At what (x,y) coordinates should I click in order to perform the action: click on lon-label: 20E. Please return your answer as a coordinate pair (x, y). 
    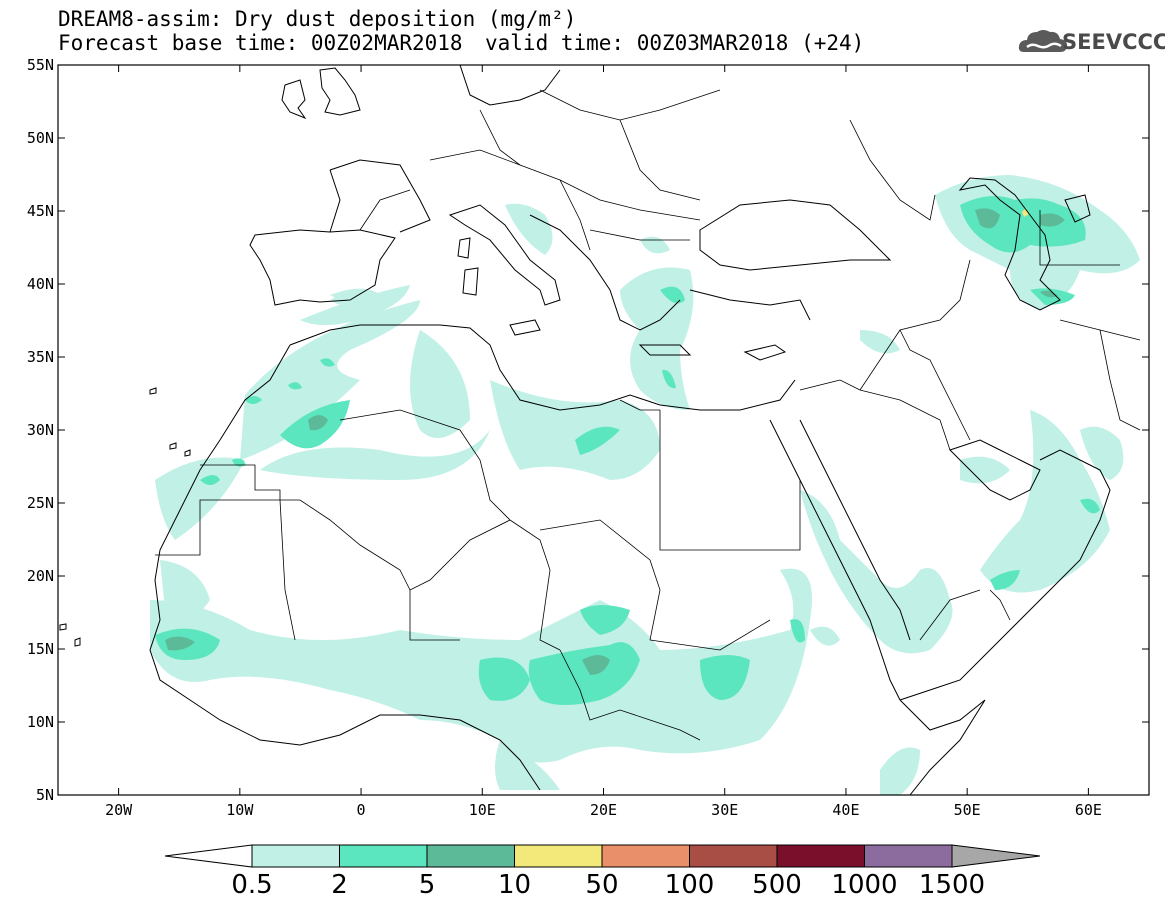
    Looking at the image, I should click on (603, 810).